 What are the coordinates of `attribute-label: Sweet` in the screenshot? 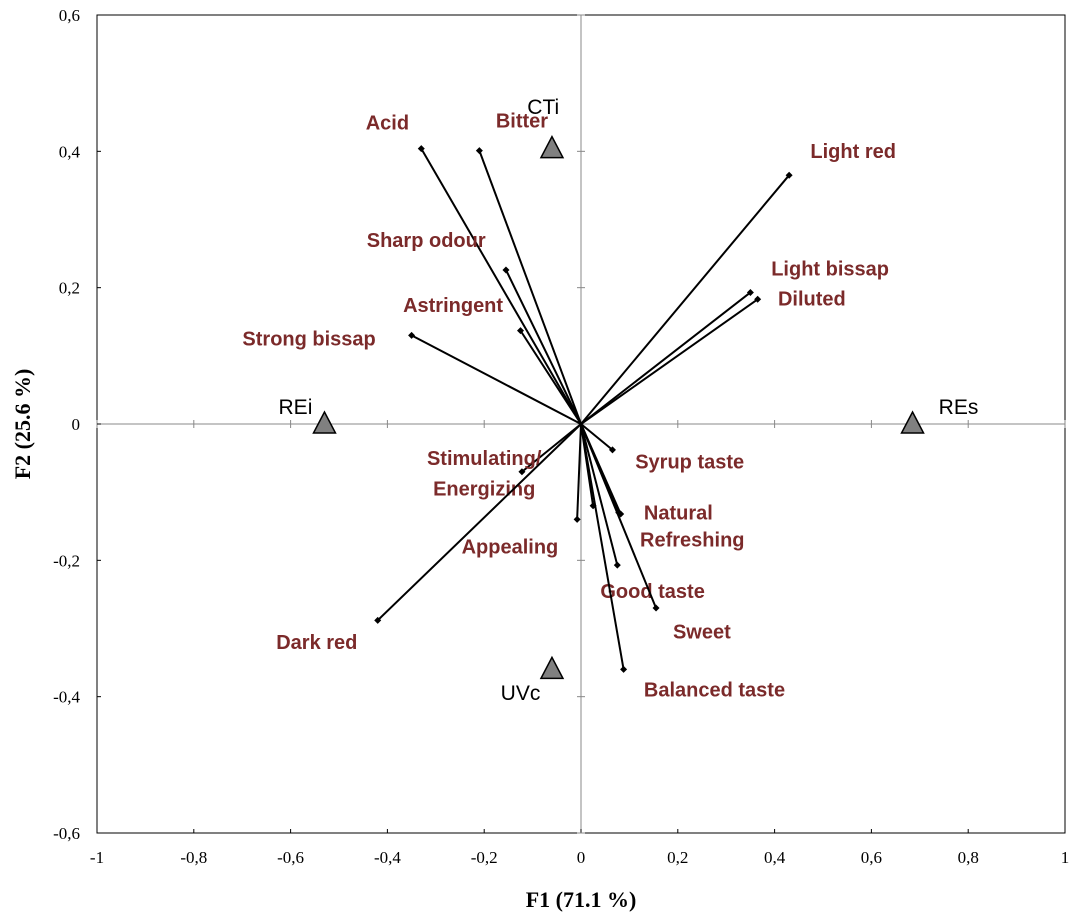 It's located at (702, 633).